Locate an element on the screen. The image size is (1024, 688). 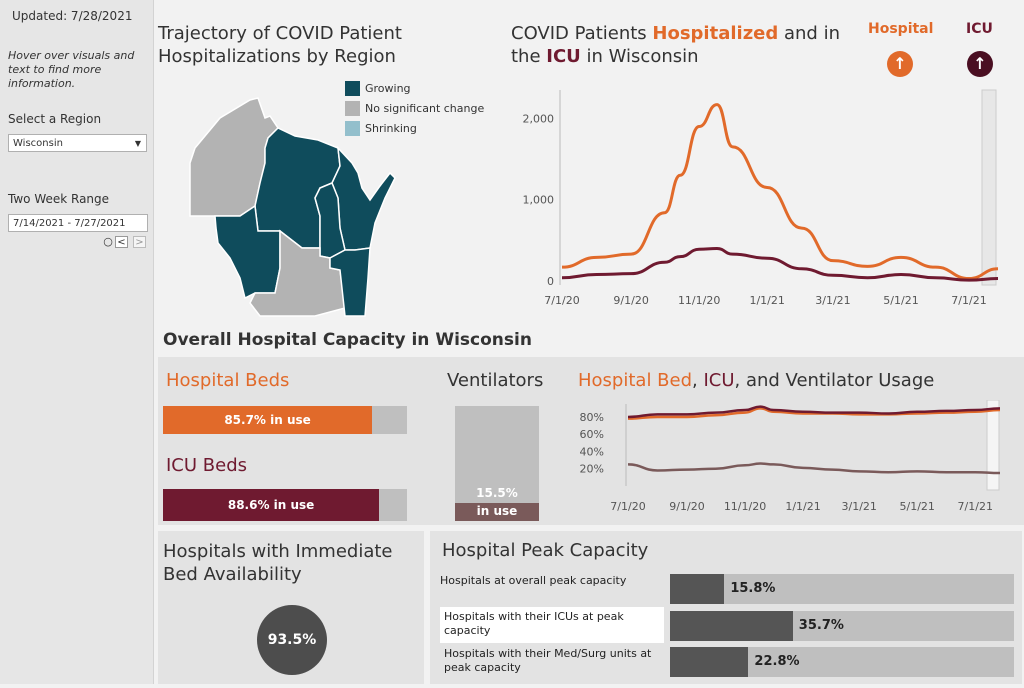
title-hospital-bed: Hospital Bed is located at coordinates (635, 380).